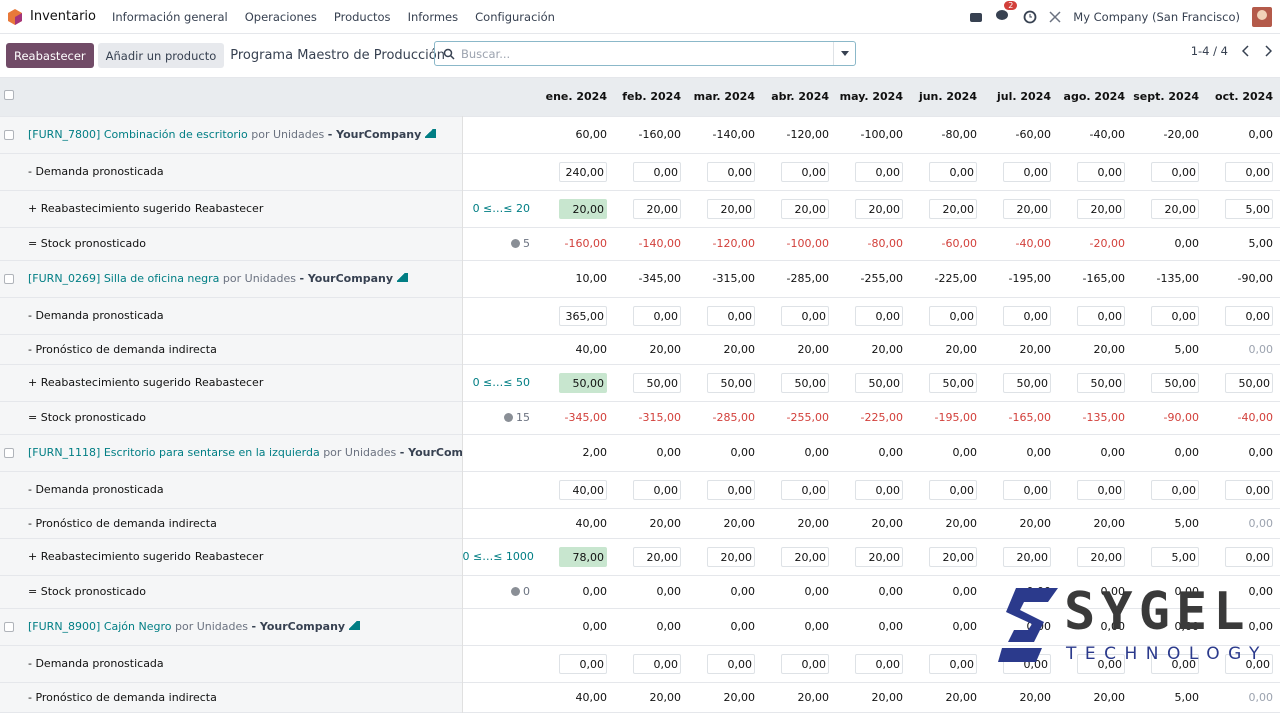  Describe the element at coordinates (1030, 17) in the screenshot. I see `clock-icon` at that location.